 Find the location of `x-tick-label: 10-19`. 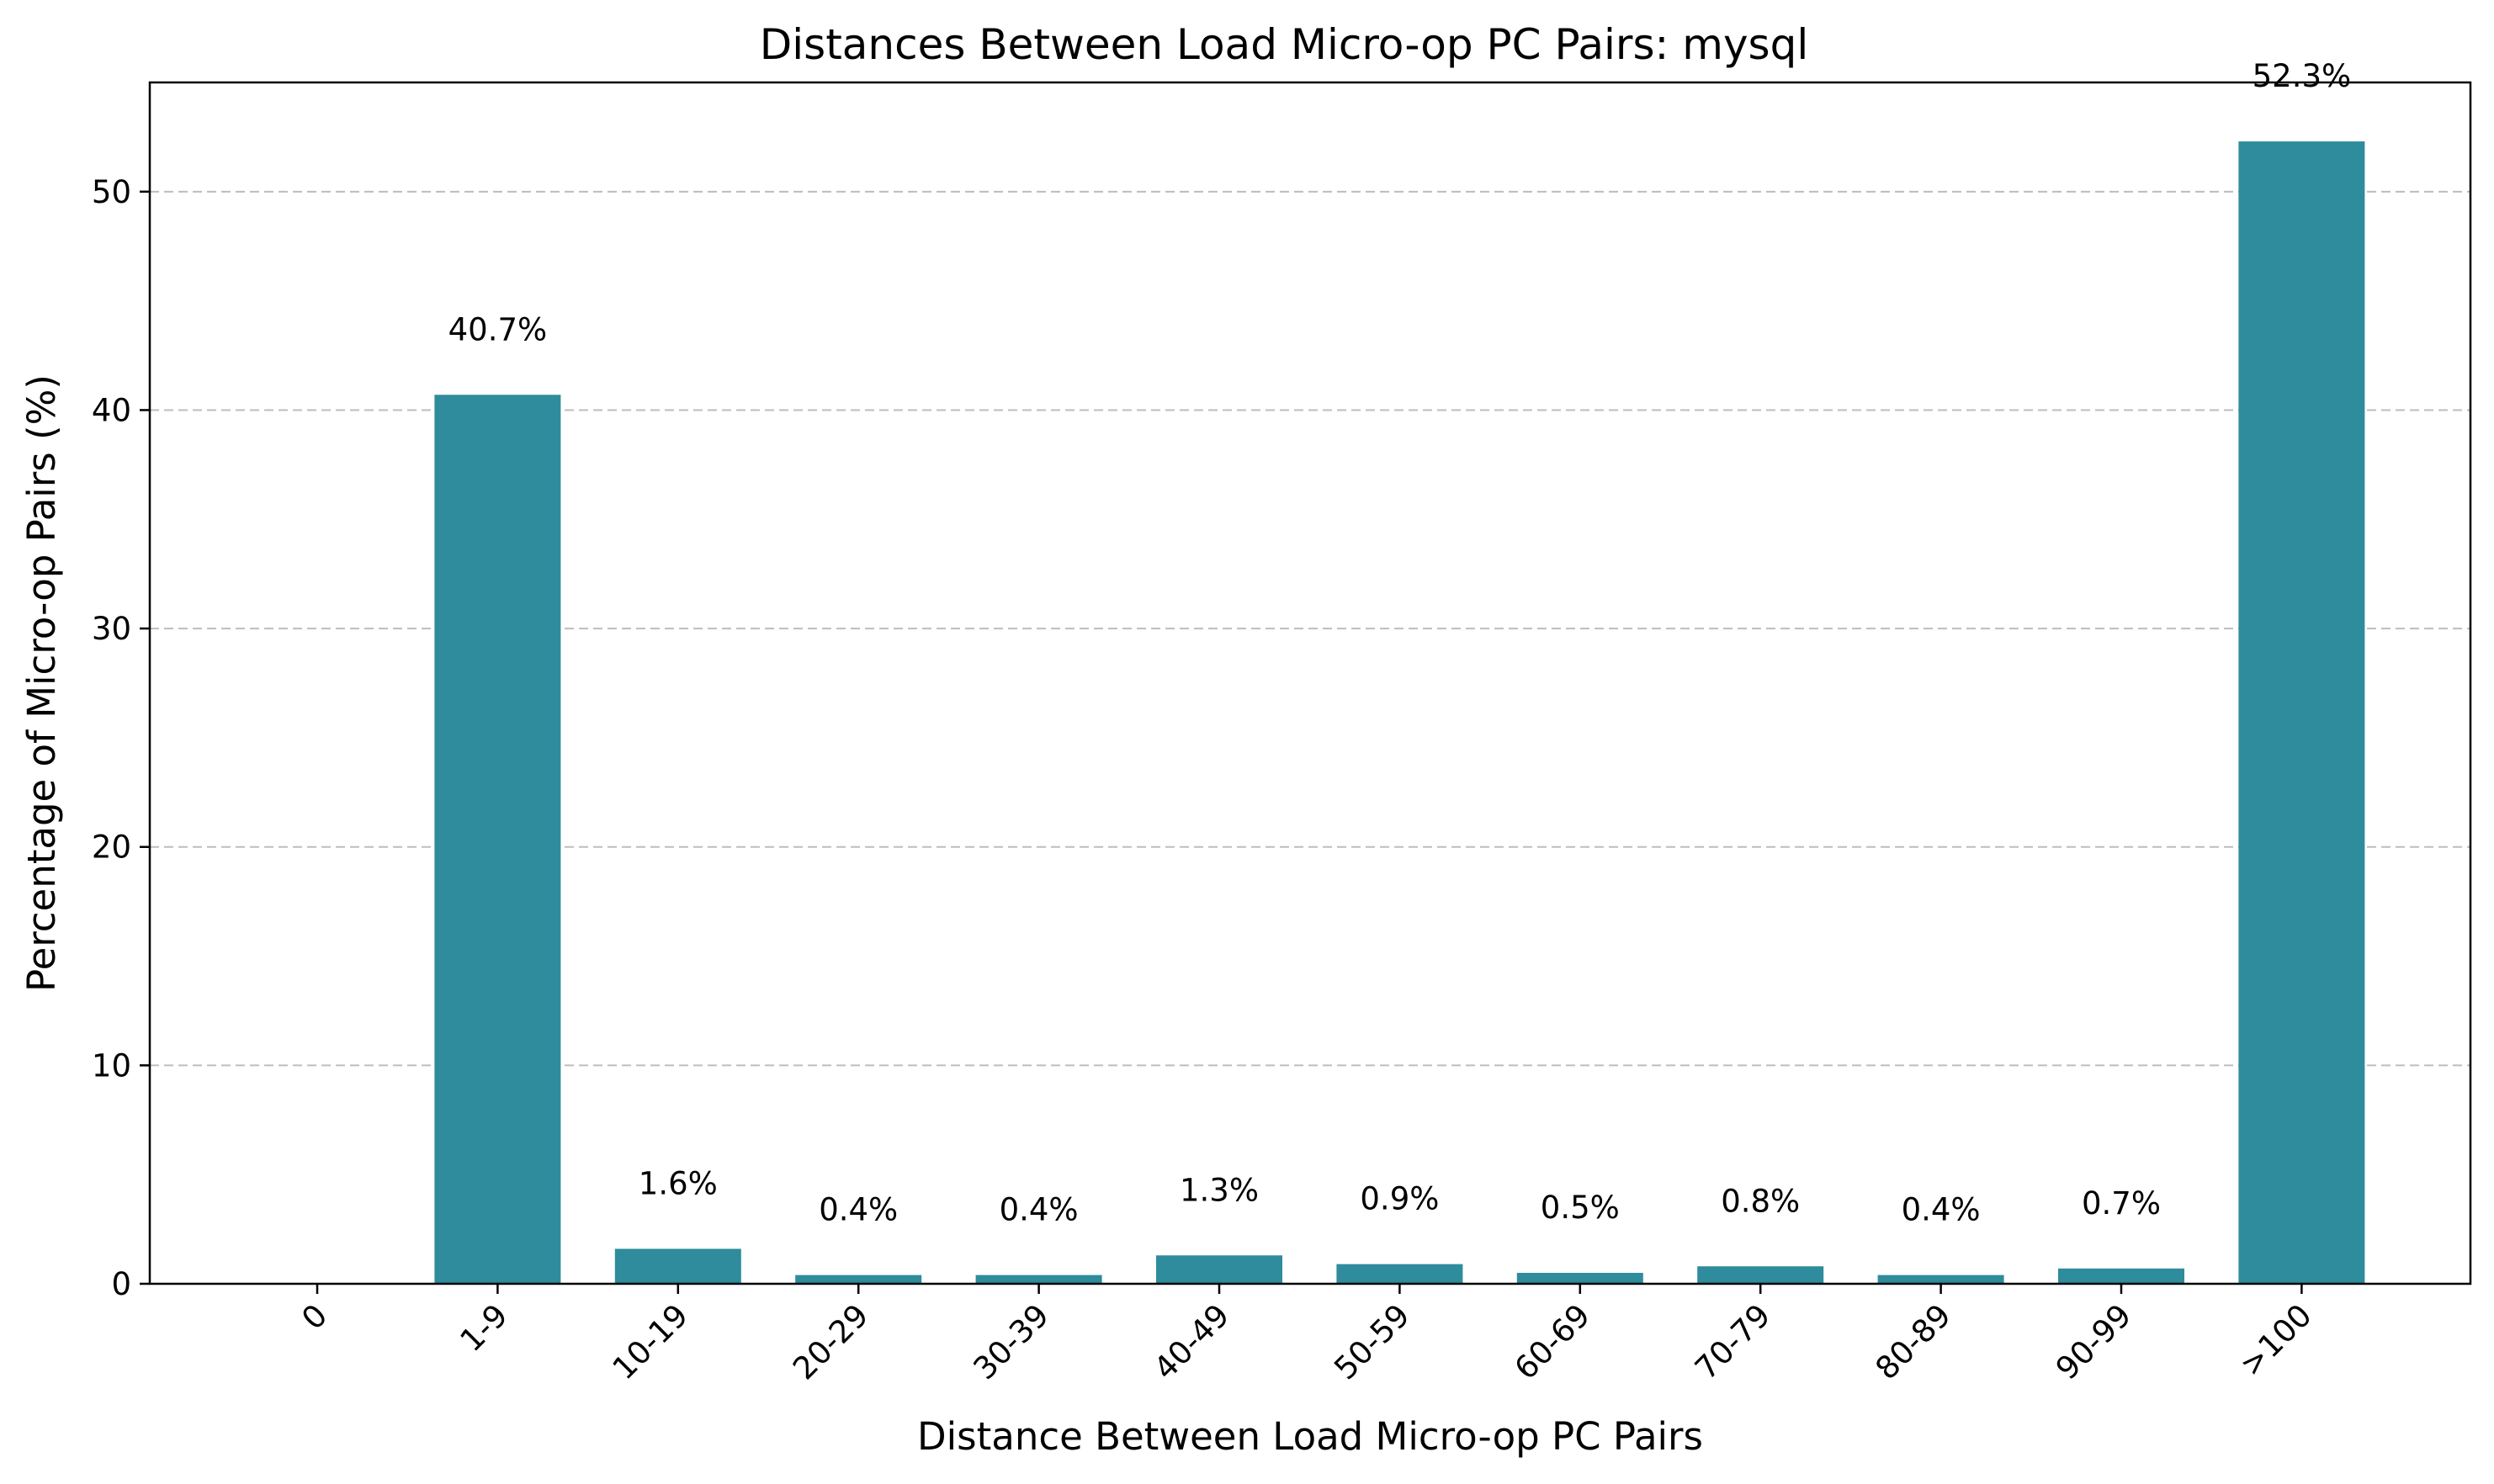

x-tick-label: 10-19 is located at coordinates (650, 1341).